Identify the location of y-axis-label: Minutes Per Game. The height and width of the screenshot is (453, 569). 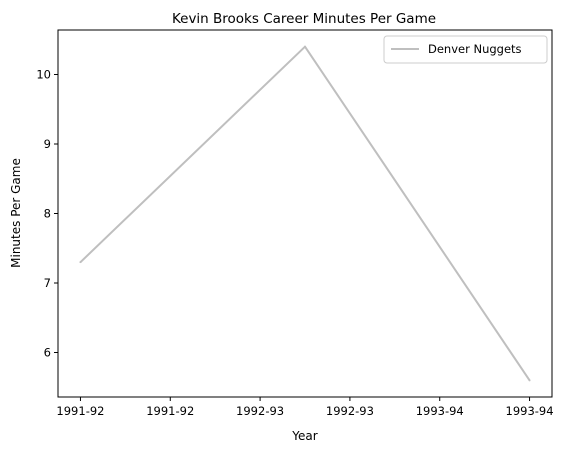
(16, 213).